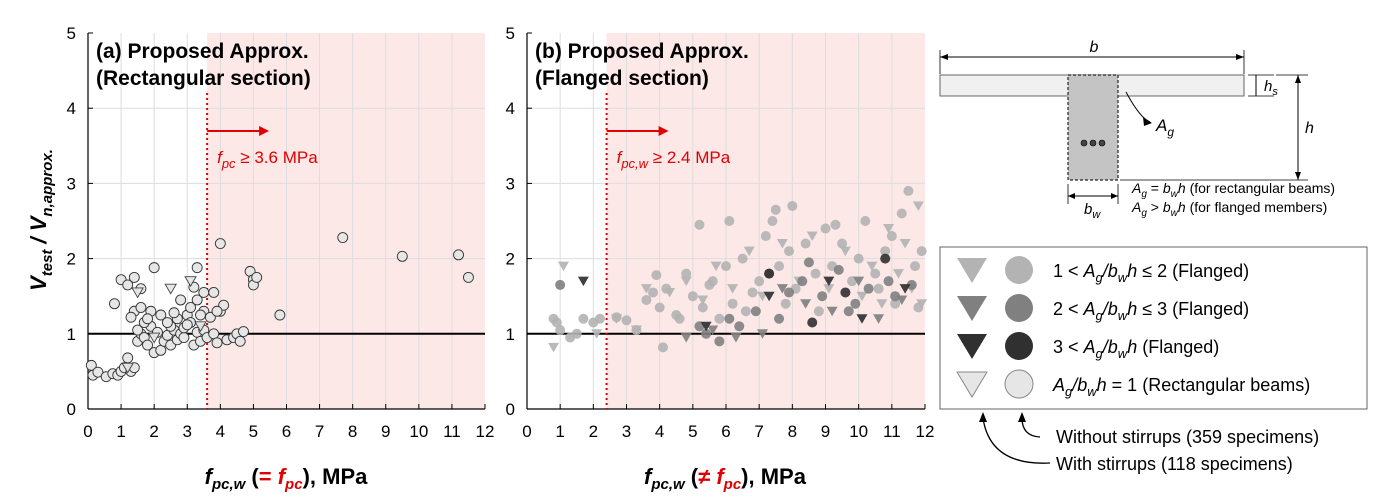 The image size is (1393, 503). I want to click on panel-b-x-tick-label: 1, so click(559, 431).